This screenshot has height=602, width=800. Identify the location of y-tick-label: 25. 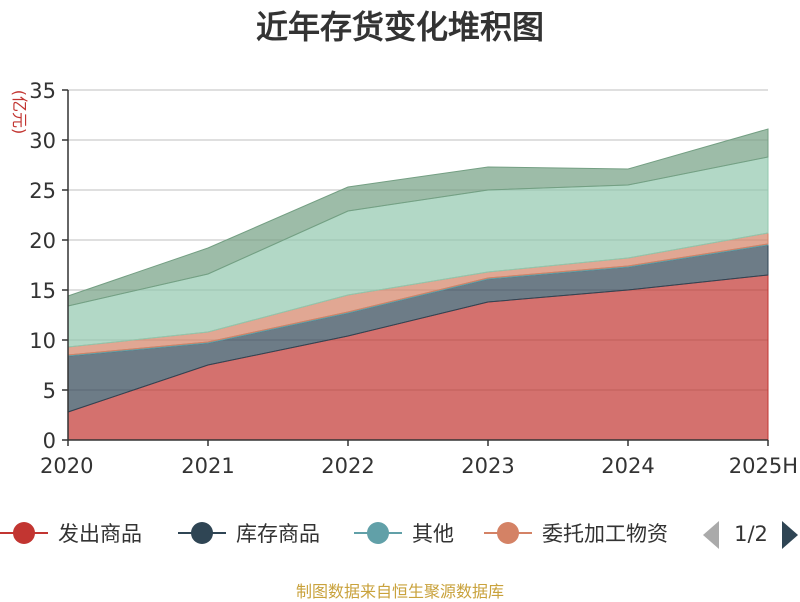
(42, 191).